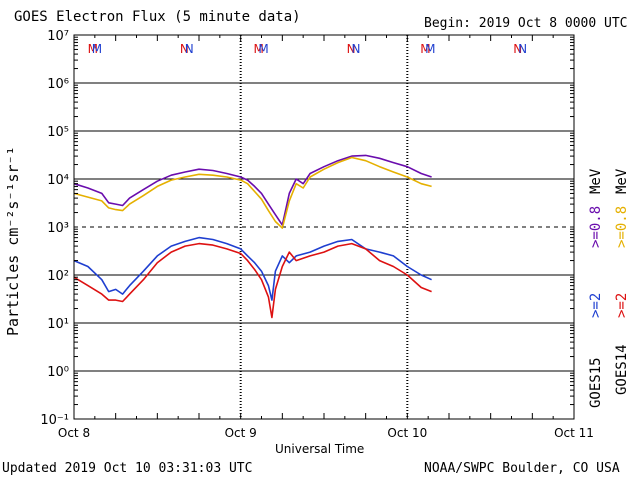  I want to click on x-tick-label: Oct 10, so click(407, 433).